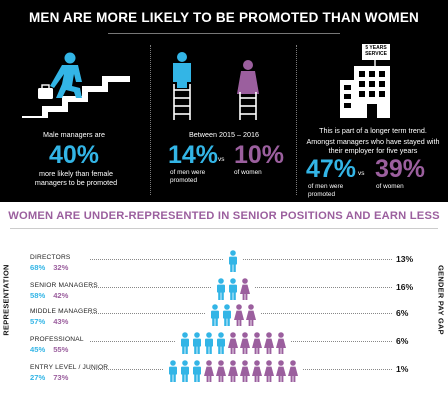 Image resolution: width=448 pixels, height=400 pixels. What do you see at coordinates (182, 86) in the screenshot?
I see `man-on-ladder-icon` at bounding box center [182, 86].